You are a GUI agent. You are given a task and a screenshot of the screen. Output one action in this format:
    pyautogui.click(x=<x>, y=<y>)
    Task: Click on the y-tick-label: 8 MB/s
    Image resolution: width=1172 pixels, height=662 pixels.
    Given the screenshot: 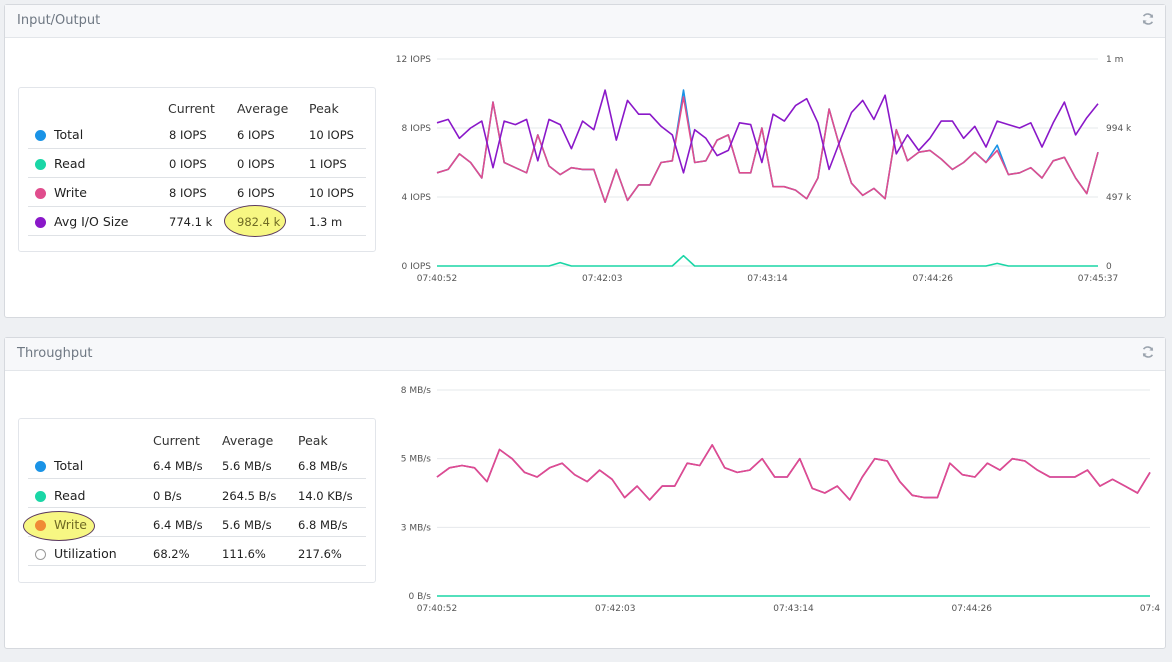 What is the action you would take?
    pyautogui.click(x=416, y=391)
    